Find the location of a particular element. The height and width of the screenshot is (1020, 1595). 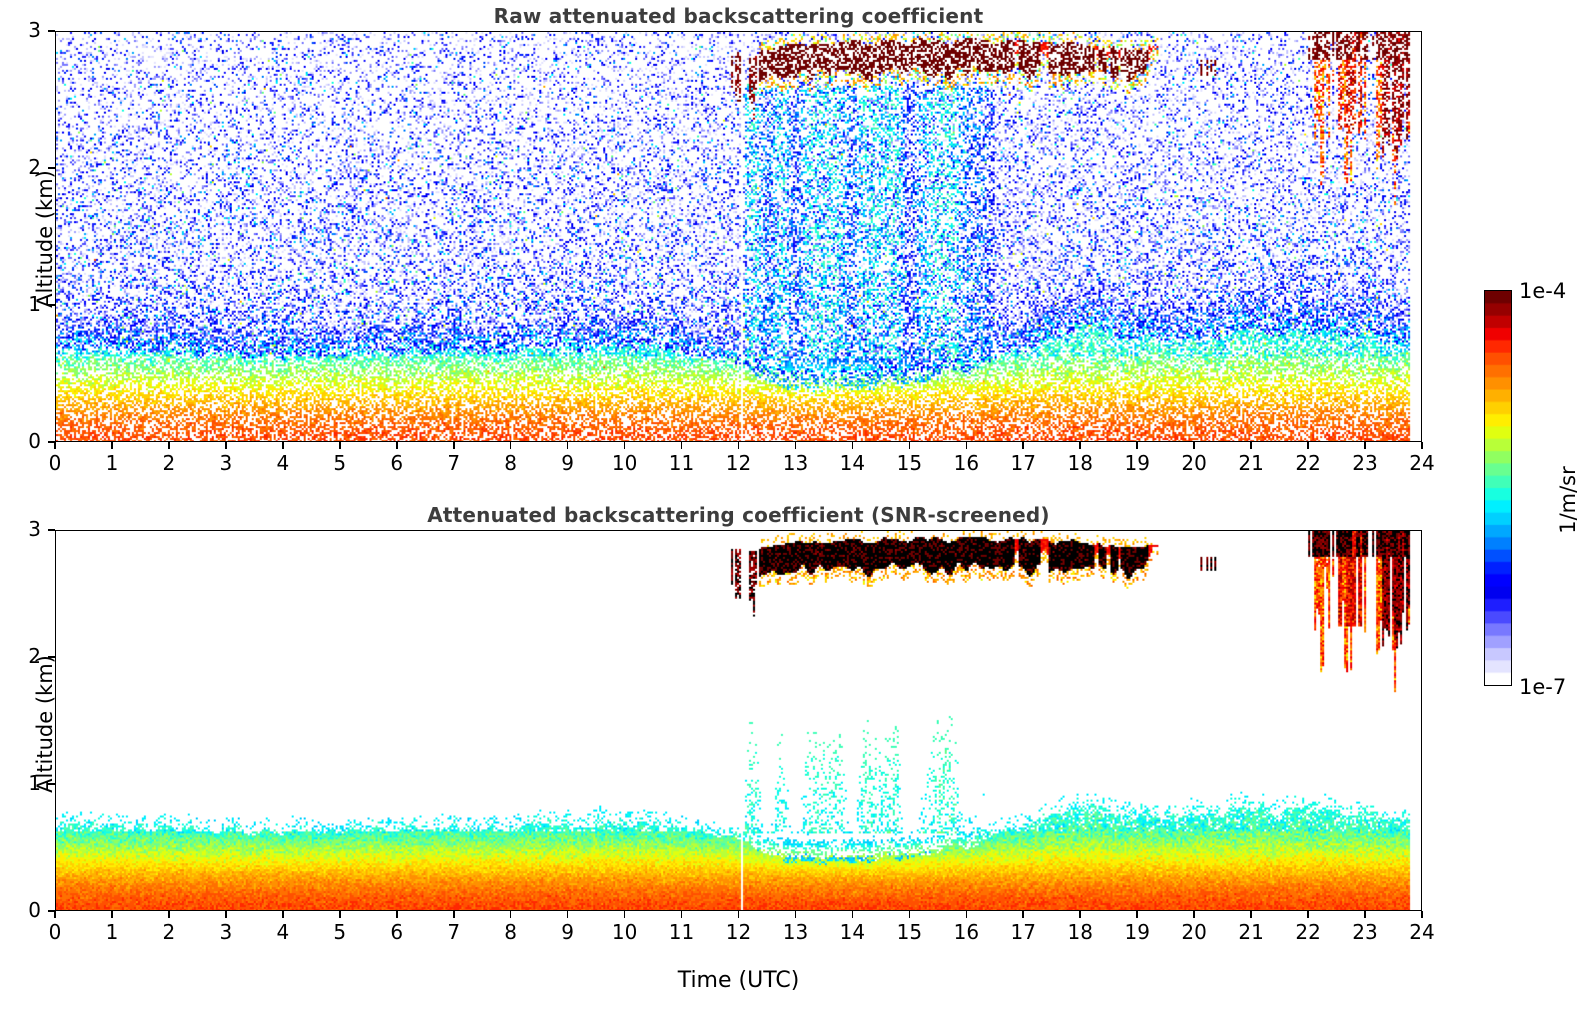

bot-xticklabel-10: 10 is located at coordinates (624, 932).